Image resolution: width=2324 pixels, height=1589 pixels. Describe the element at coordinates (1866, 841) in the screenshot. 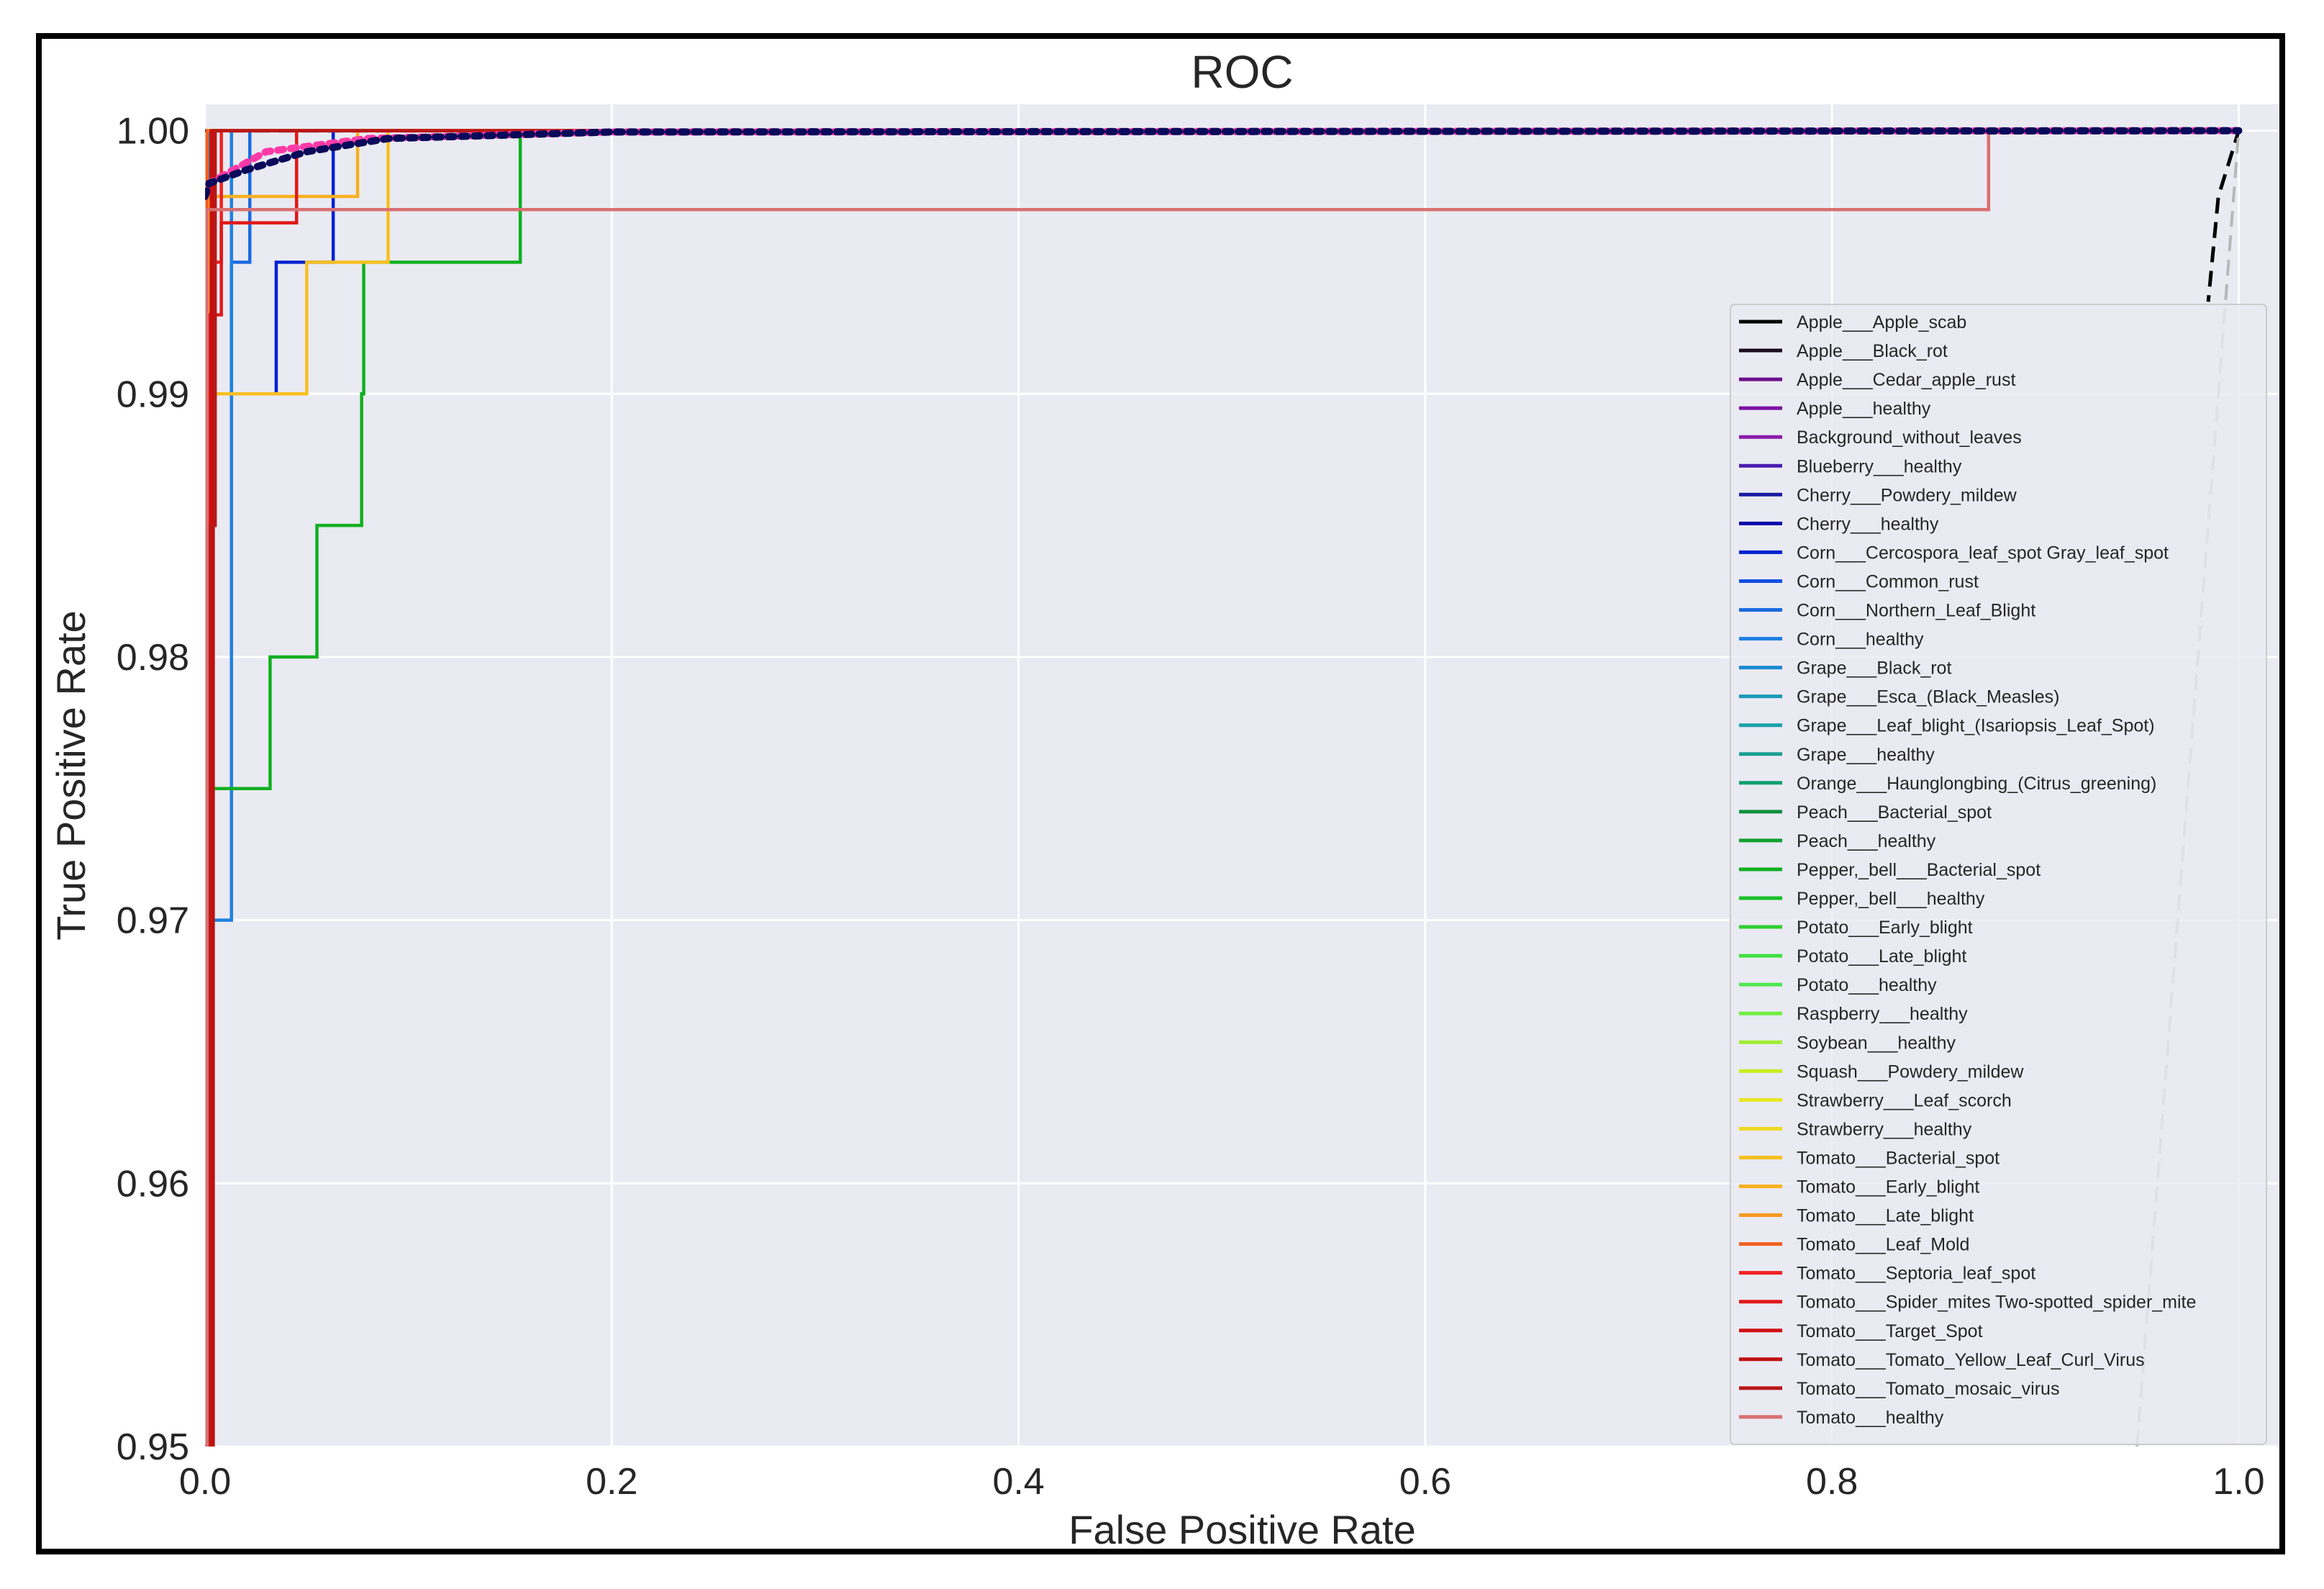

I see `legend-label: Peach___healthy` at that location.